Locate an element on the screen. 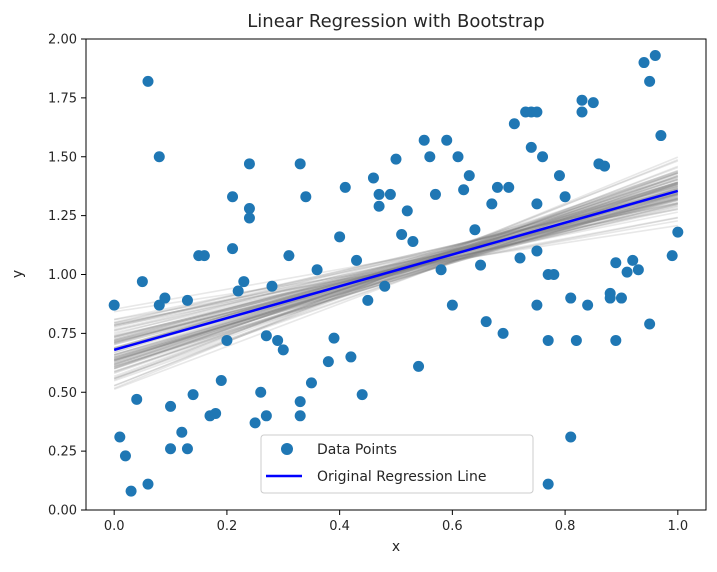 The image size is (717, 572). y-tick-label: 1.50 is located at coordinates (62, 157).